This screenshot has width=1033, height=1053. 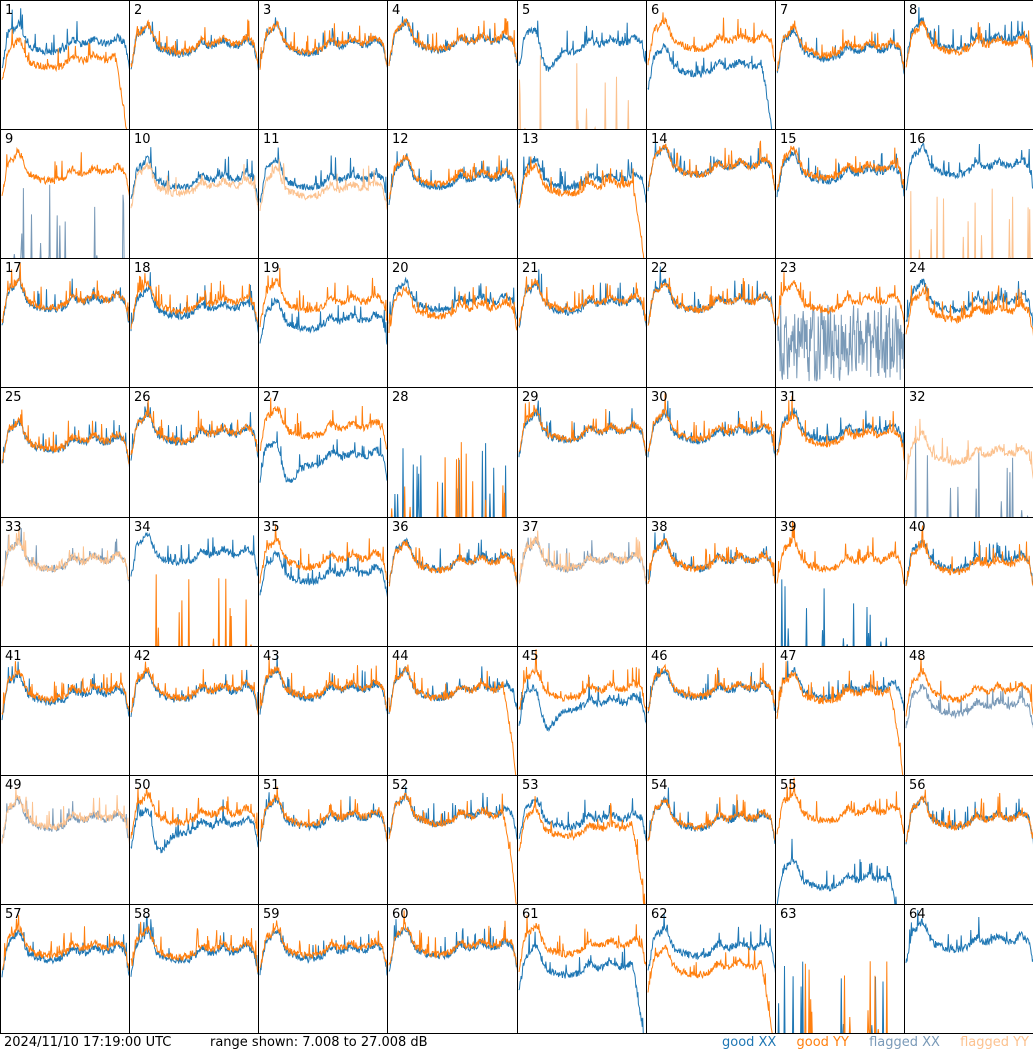 I want to click on panel-10-xx-line, so click(x=194, y=175).